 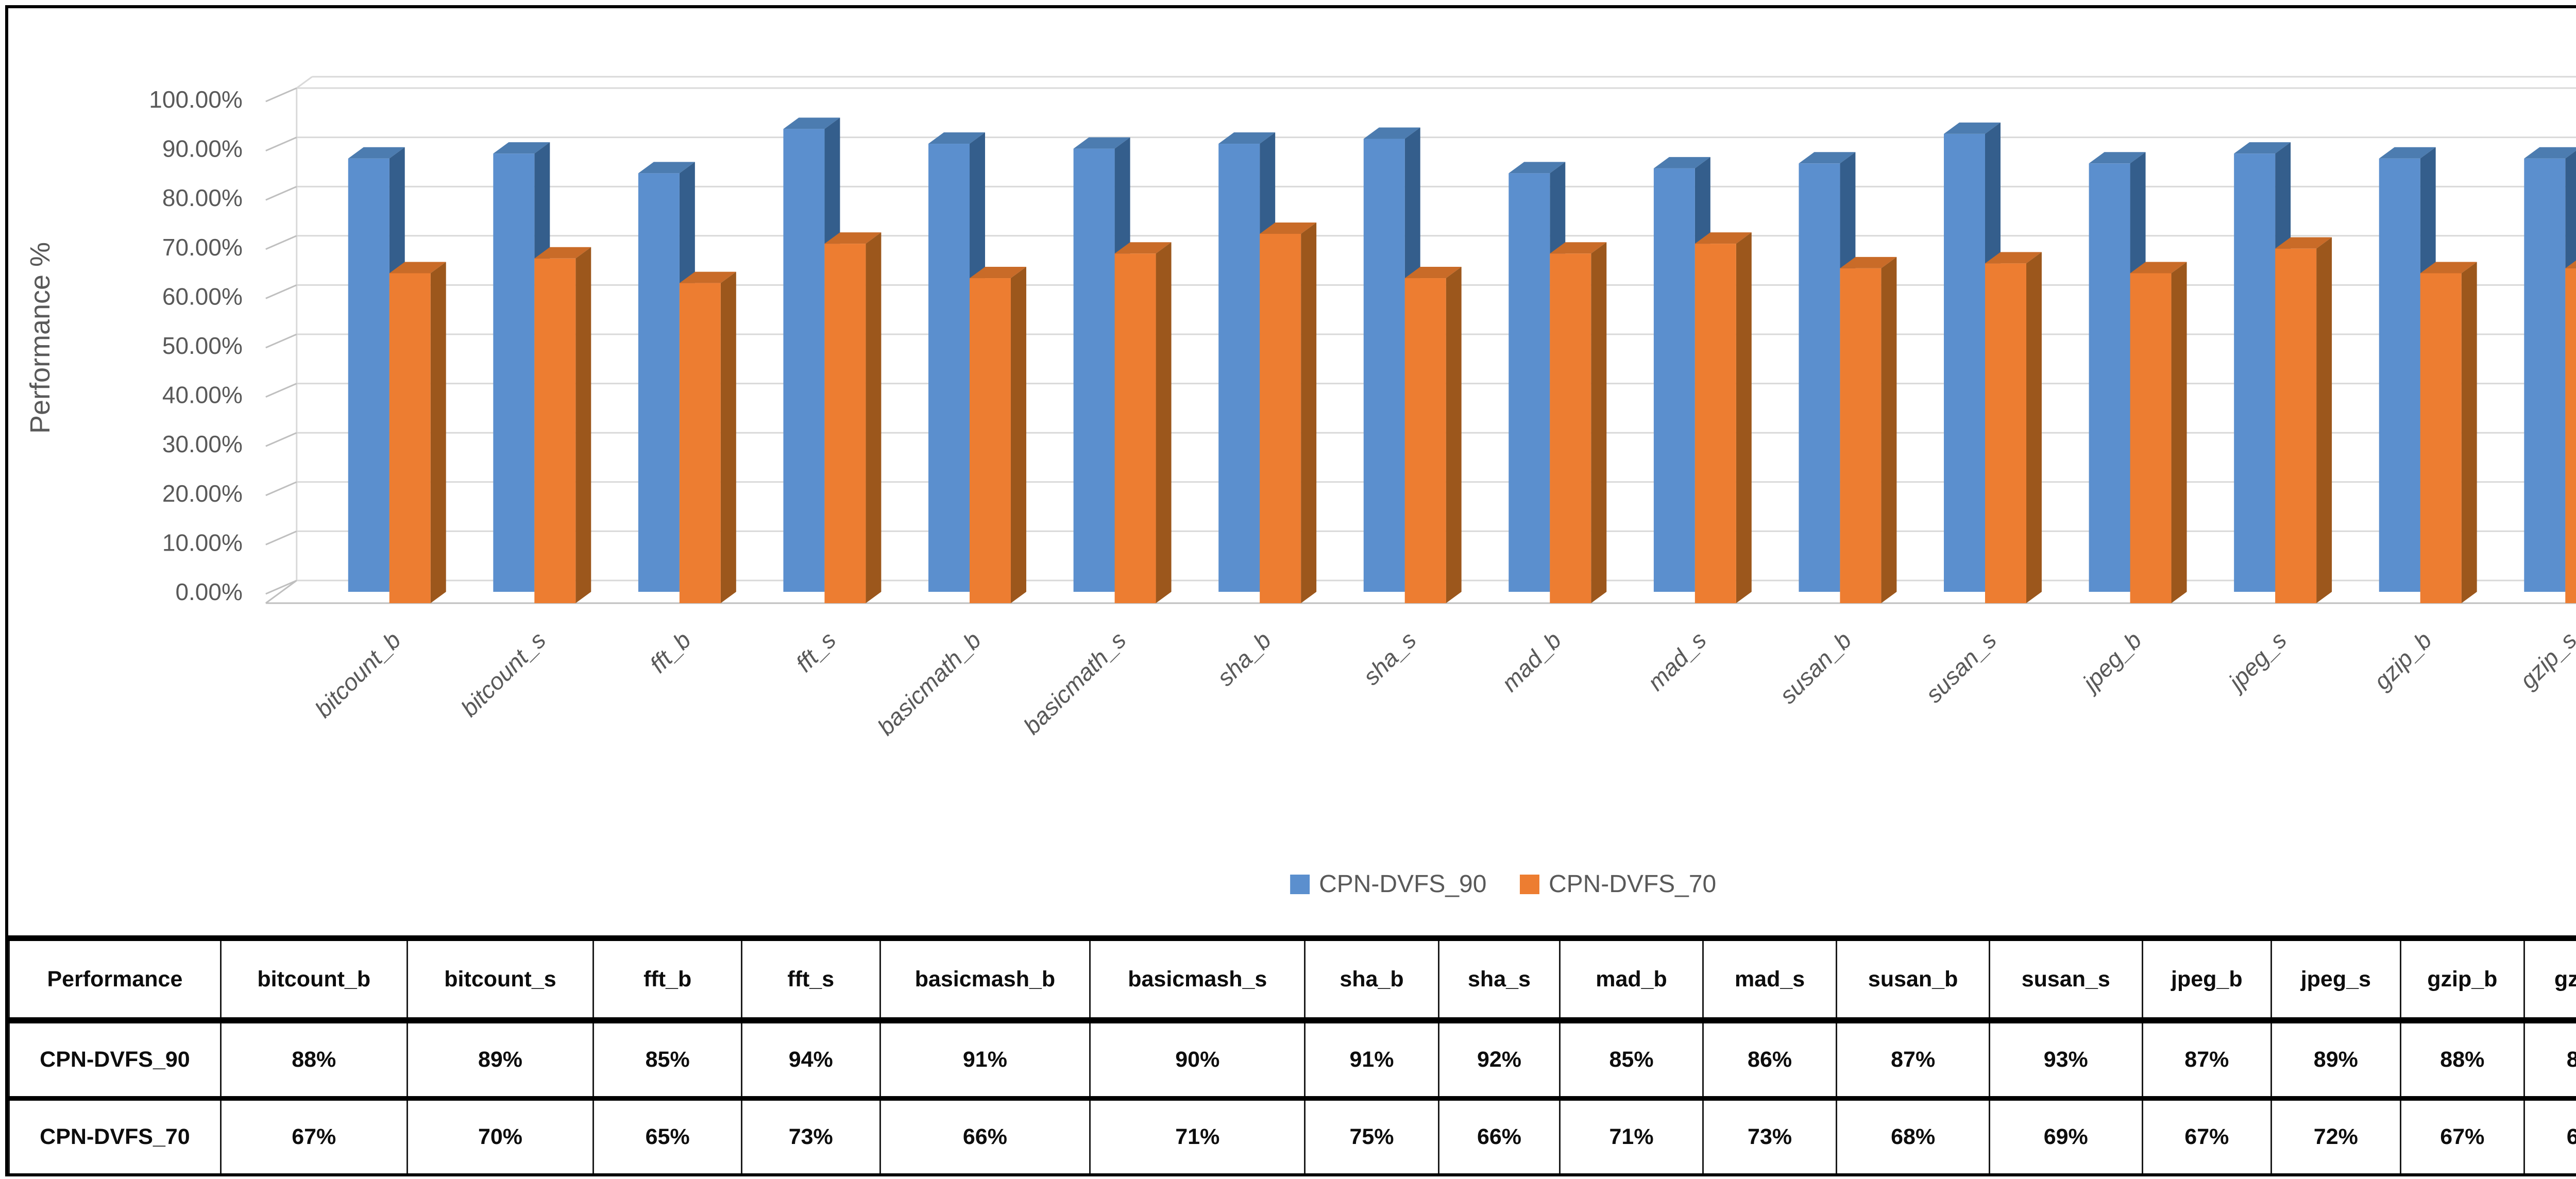 I want to click on bar-group-basicmath_b, so click(x=977, y=368).